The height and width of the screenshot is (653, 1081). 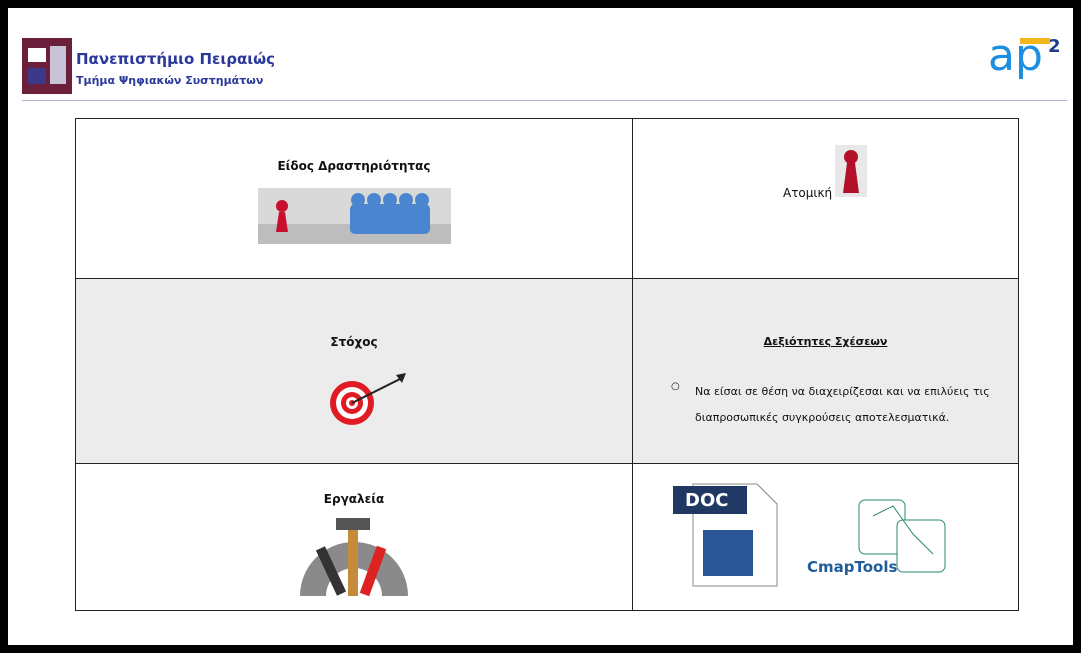 What do you see at coordinates (544, 100) in the screenshot?
I see `header-rule` at bounding box center [544, 100].